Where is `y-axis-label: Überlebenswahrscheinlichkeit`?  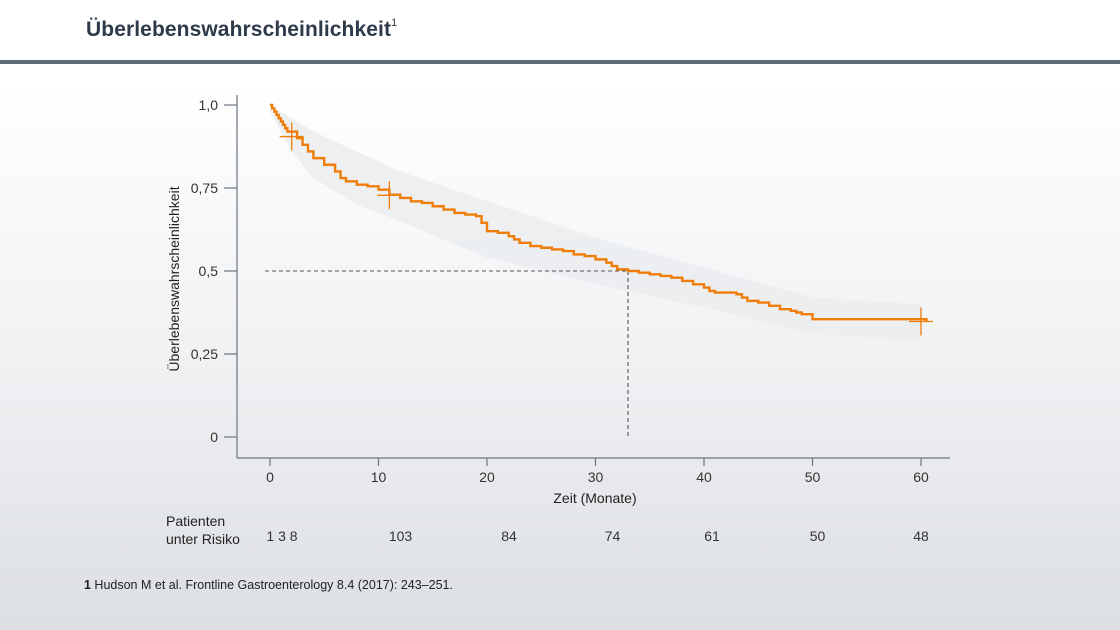
y-axis-label: Überlebenswahrscheinlichkeit is located at coordinates (173, 278).